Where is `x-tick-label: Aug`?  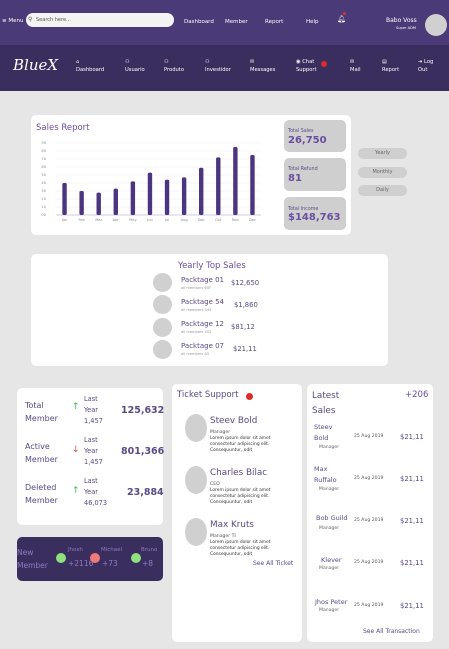
x-tick-label: Aug is located at coordinates (184, 220).